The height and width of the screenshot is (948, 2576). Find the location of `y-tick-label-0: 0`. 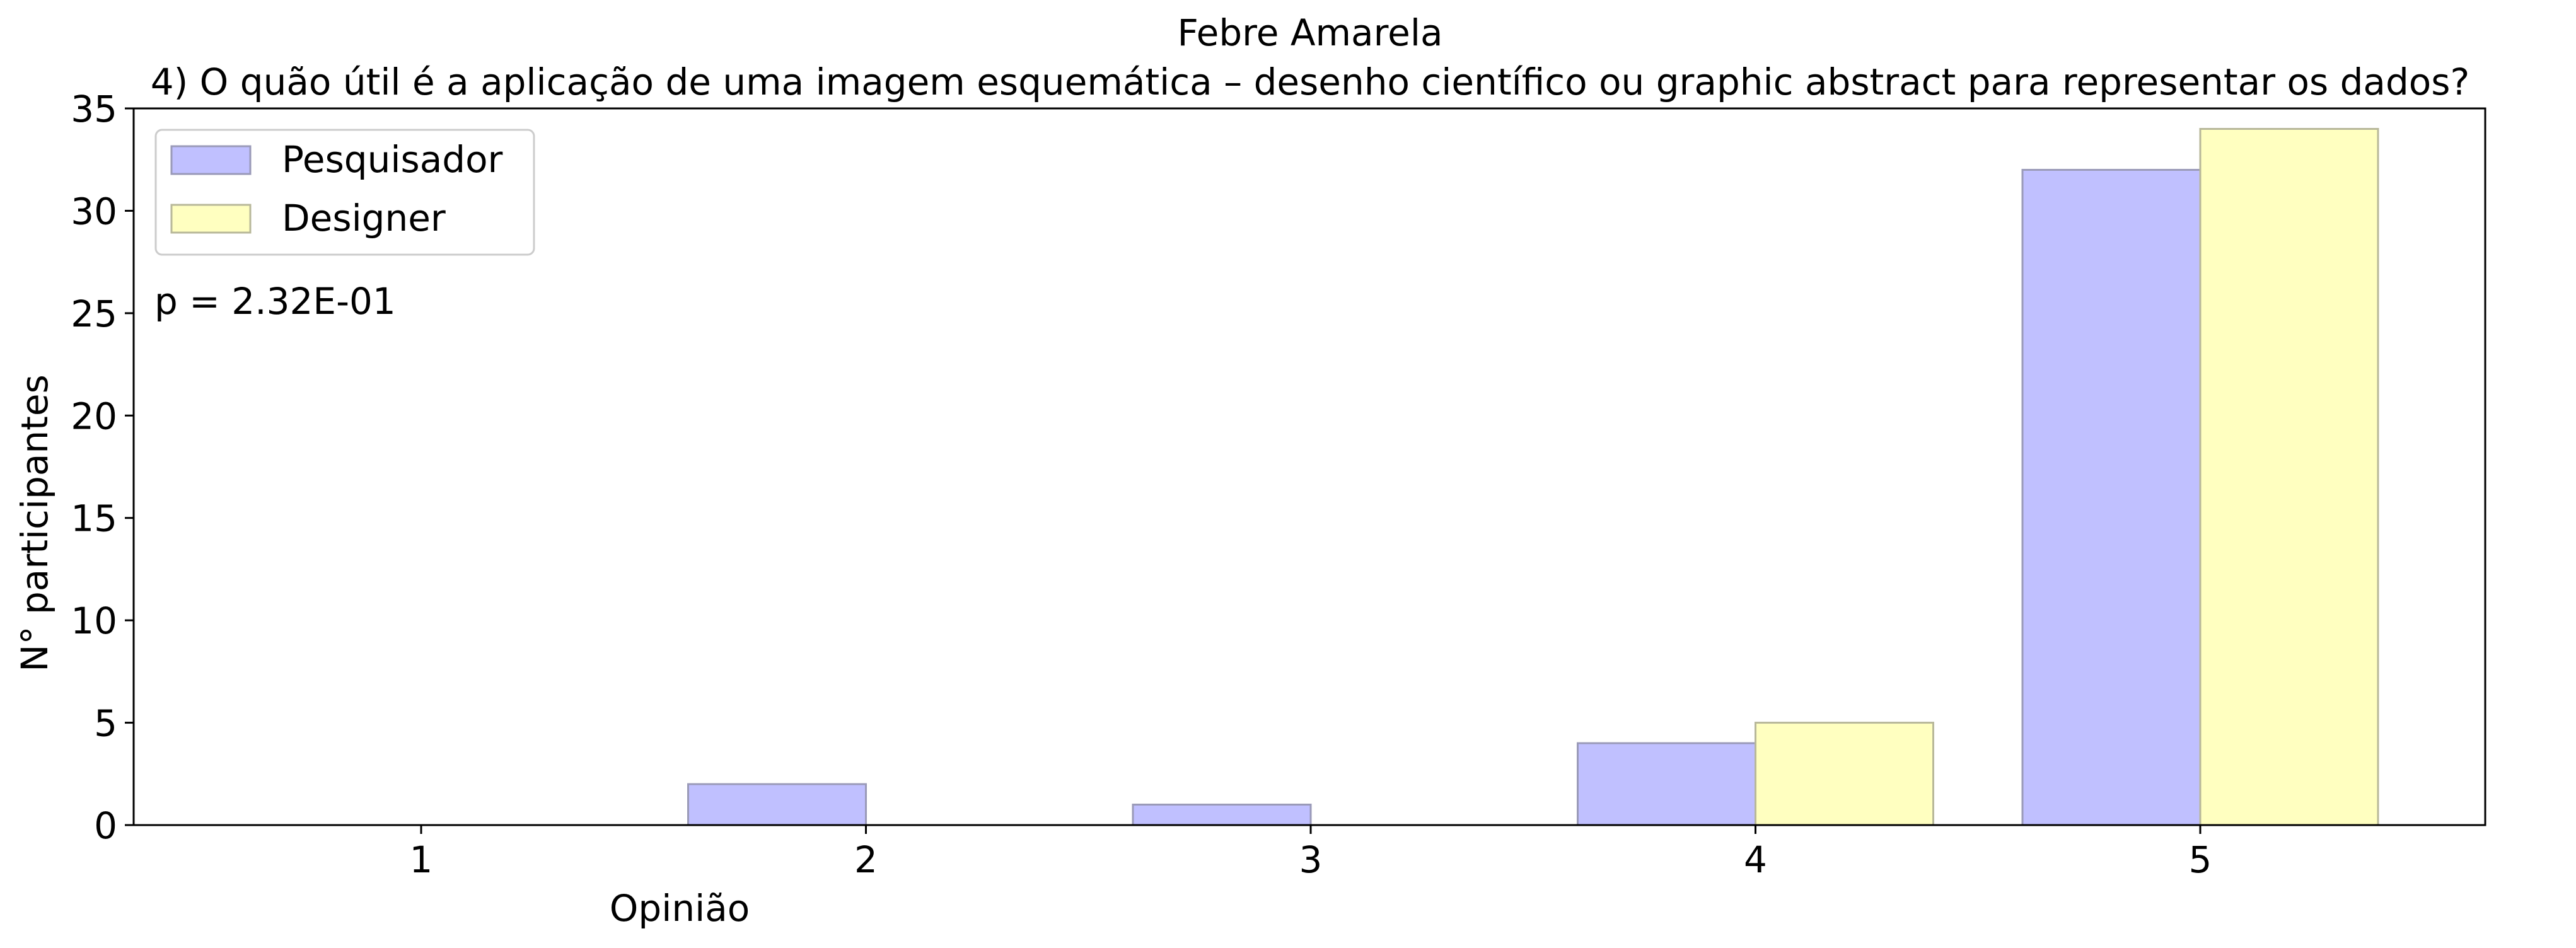

y-tick-label-0: 0 is located at coordinates (106, 825).